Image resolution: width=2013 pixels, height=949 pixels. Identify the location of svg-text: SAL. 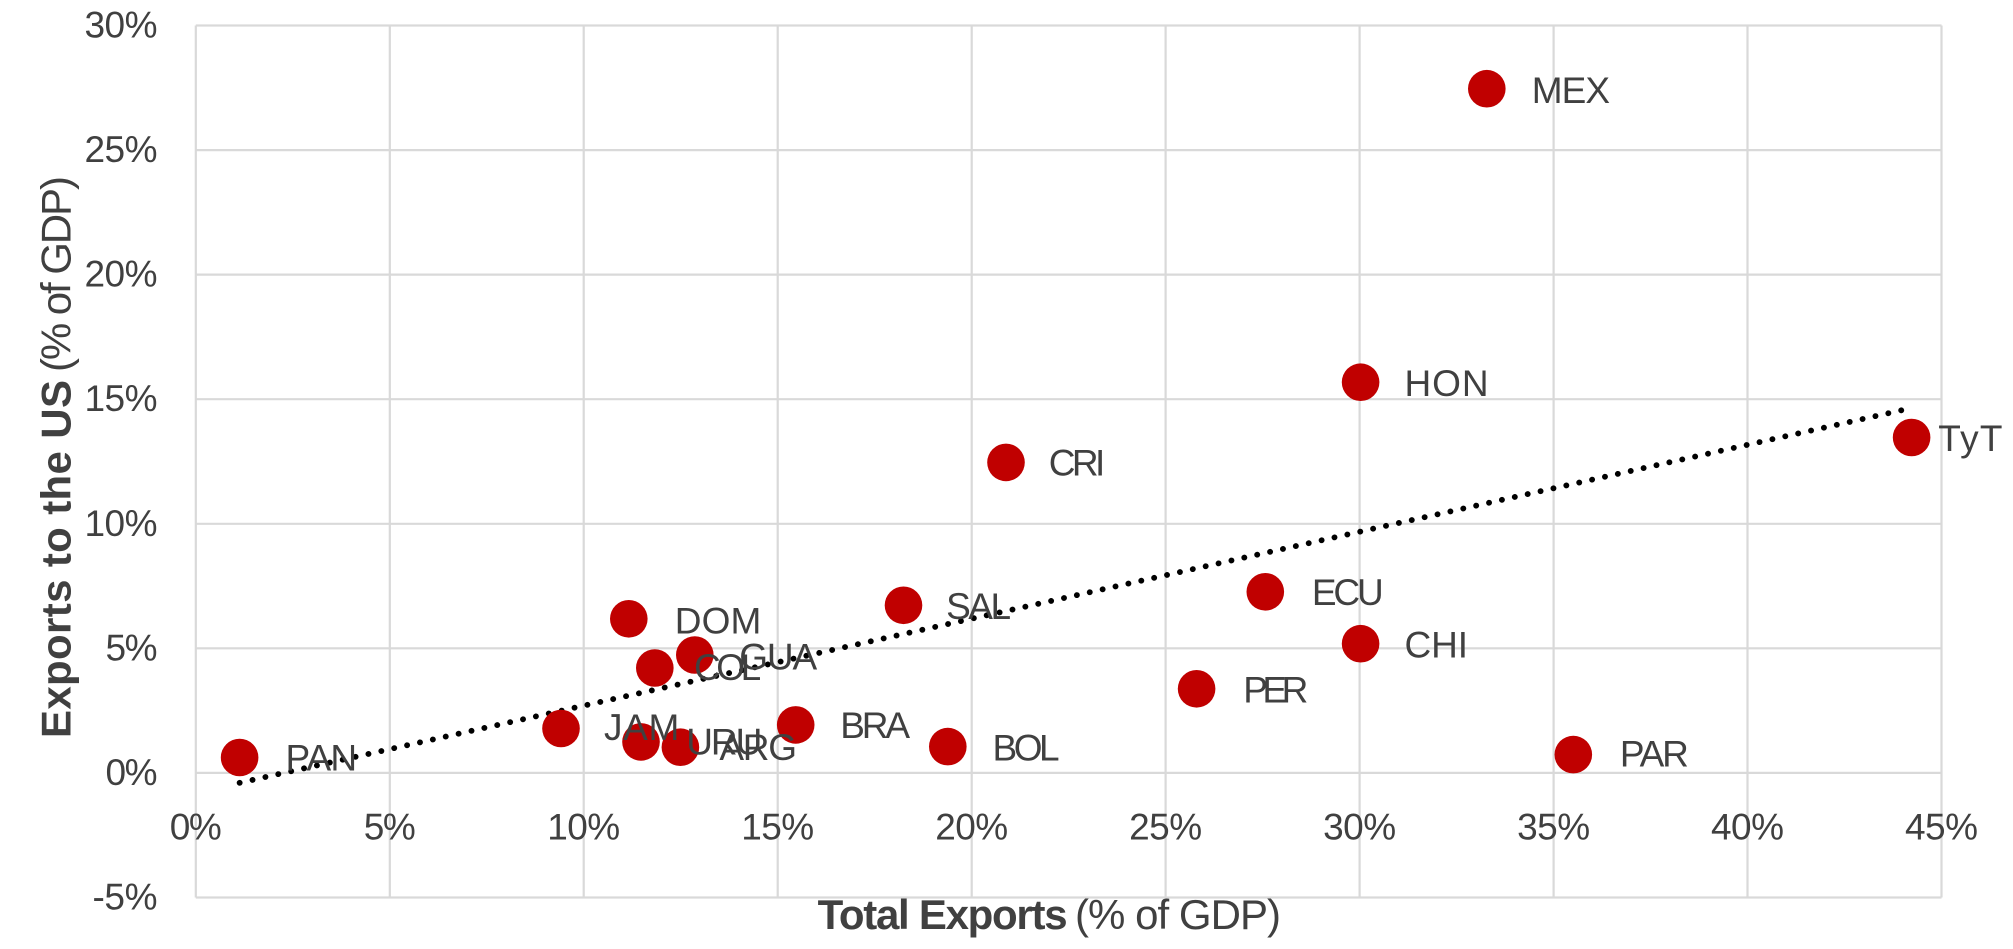
(978, 606).